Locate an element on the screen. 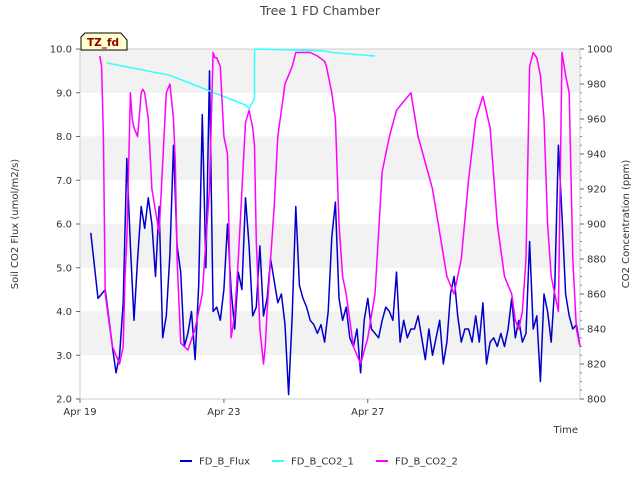  badge-label: TZ_fd is located at coordinates (103, 43).